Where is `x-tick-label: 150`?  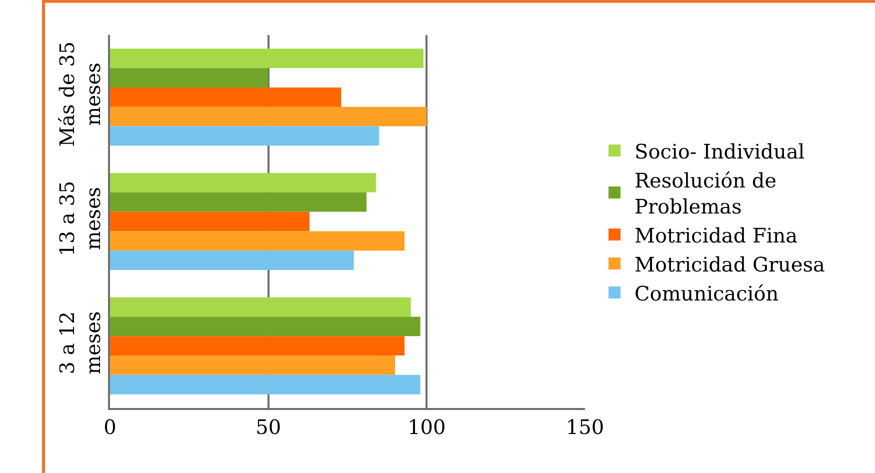
x-tick-label: 150 is located at coordinates (585, 427).